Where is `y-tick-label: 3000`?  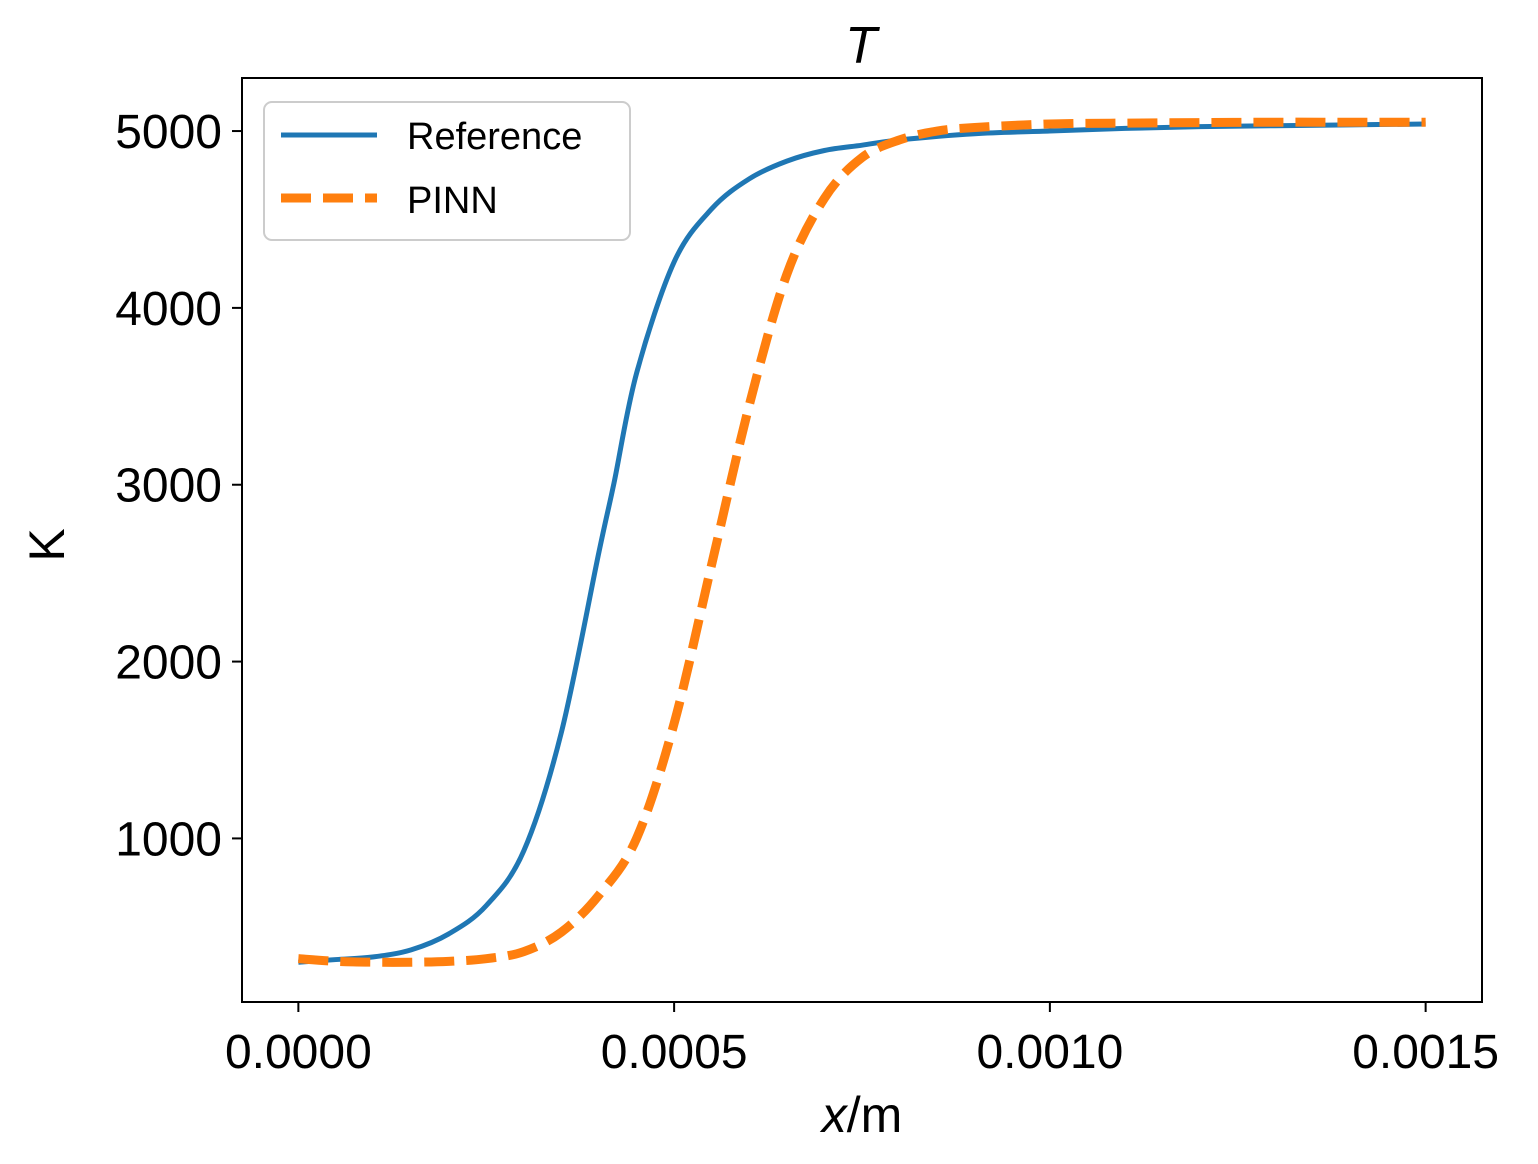 y-tick-label: 3000 is located at coordinates (168, 486).